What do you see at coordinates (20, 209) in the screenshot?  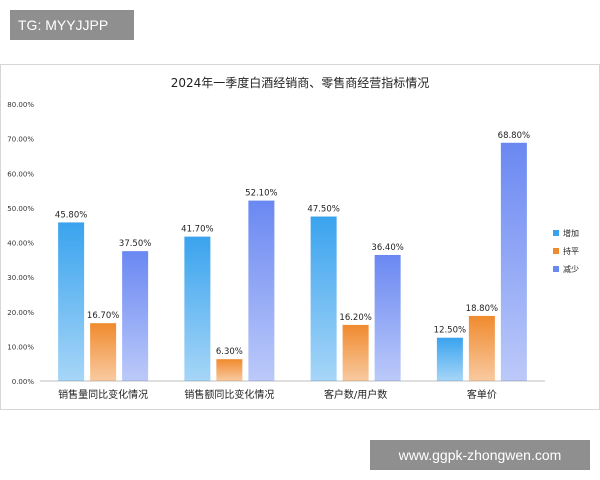 I see `y-tick-label: 50.00%` at bounding box center [20, 209].